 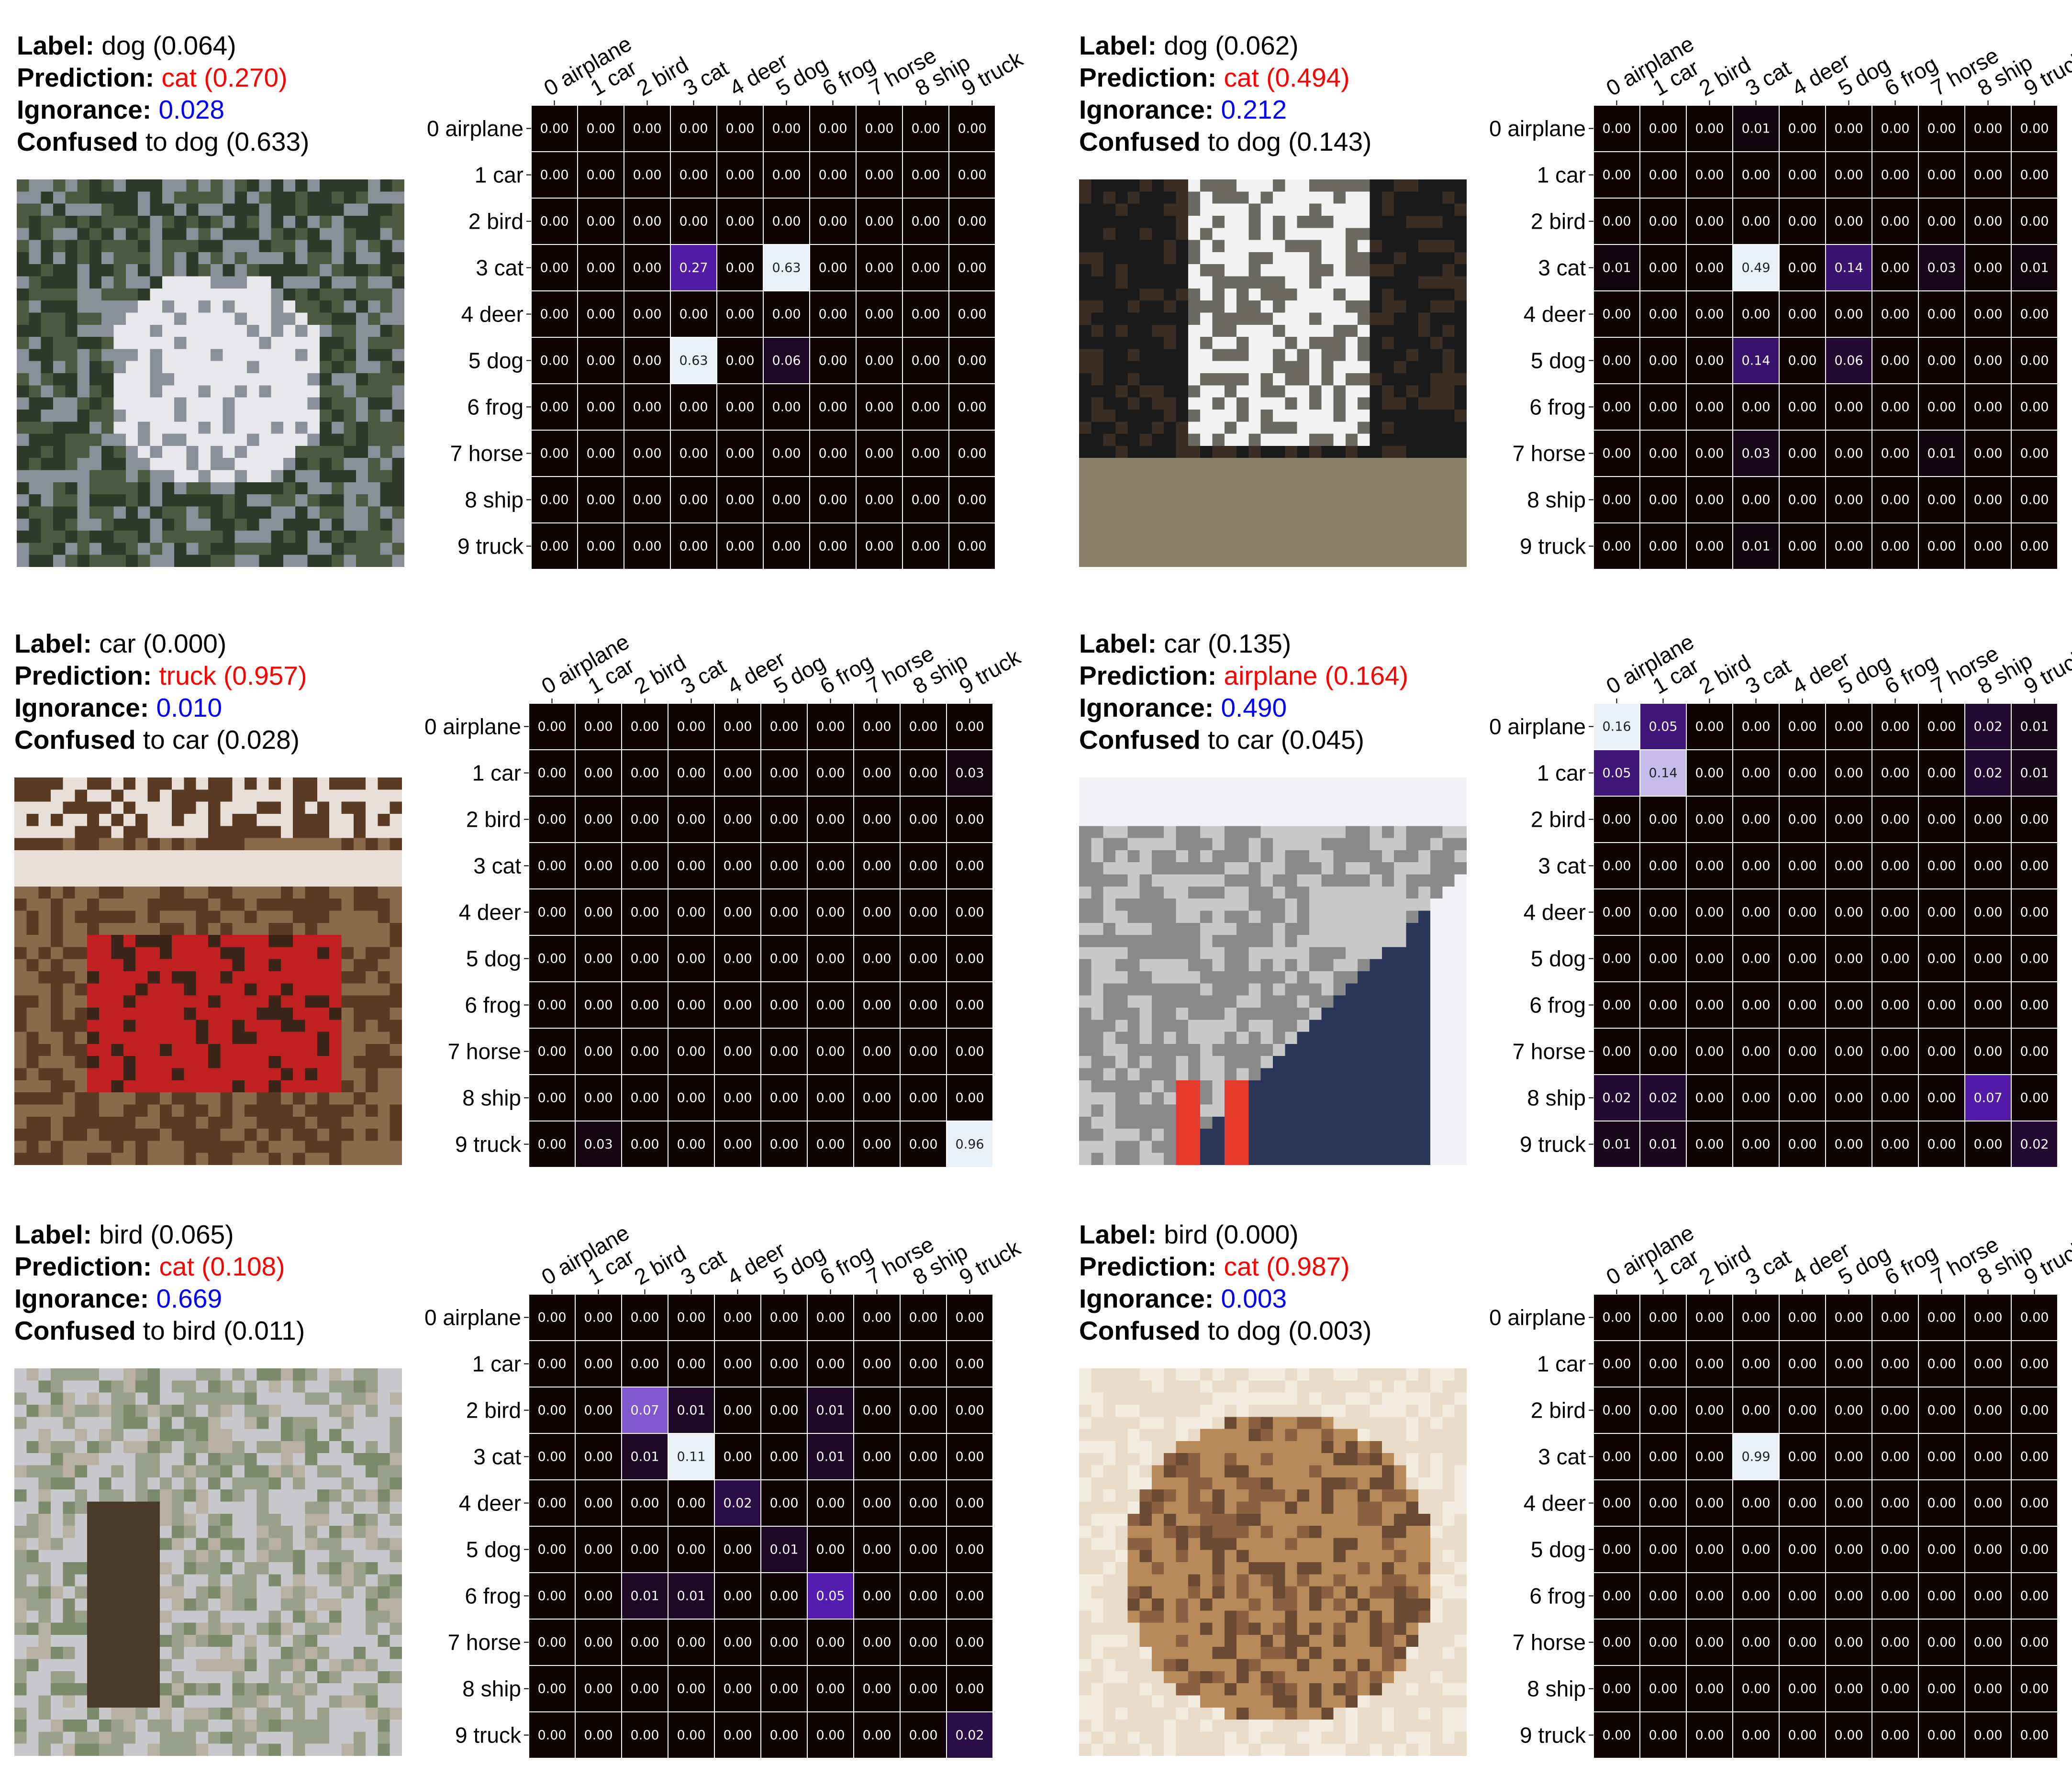 I want to click on cell-value-label: 0.01, so click(x=784, y=1550).